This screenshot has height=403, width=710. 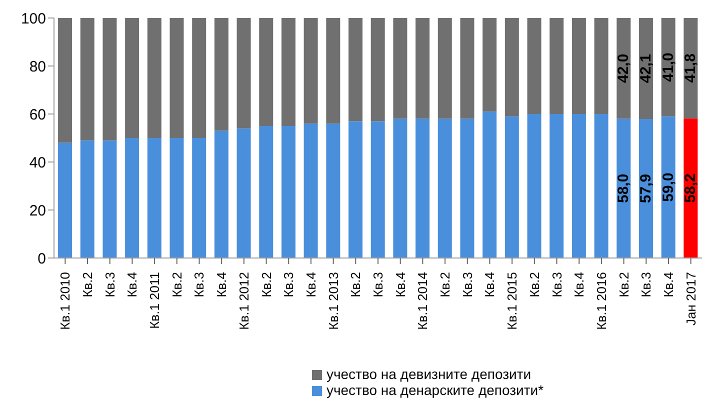 What do you see at coordinates (65, 301) in the screenshot?
I see `x-tick-label: Кв.1 2010` at bounding box center [65, 301].